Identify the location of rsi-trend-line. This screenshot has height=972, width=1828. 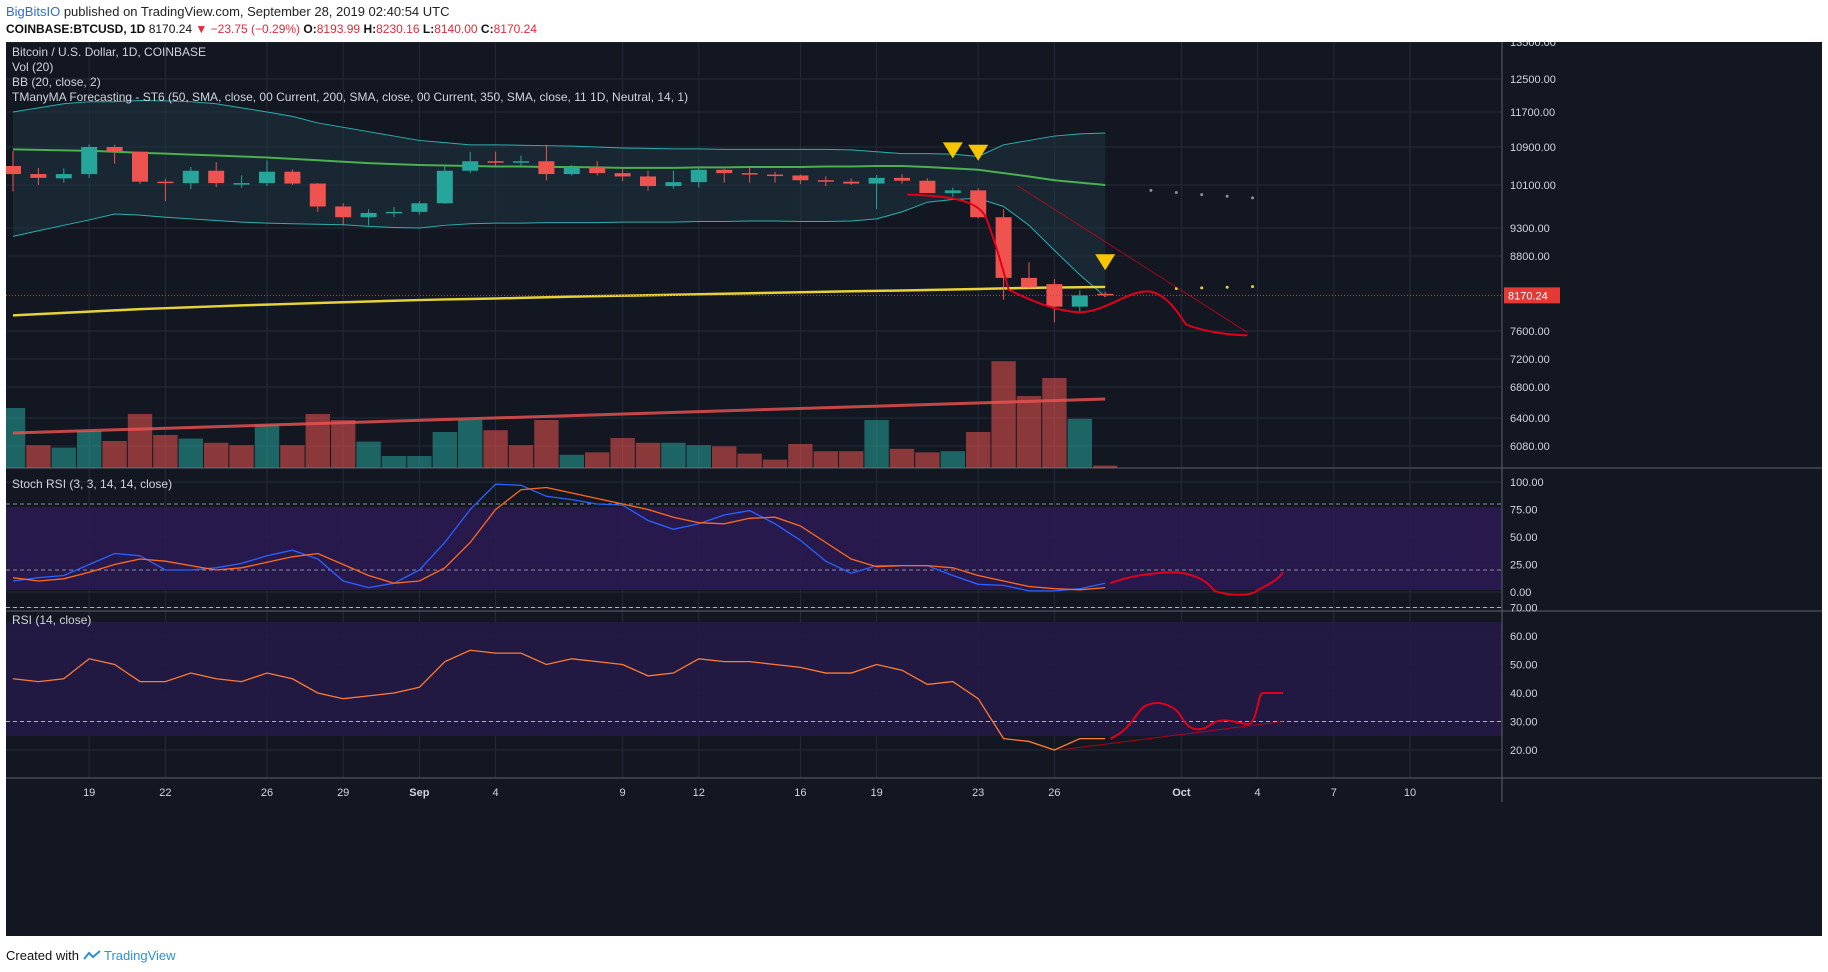
(1171, 736).